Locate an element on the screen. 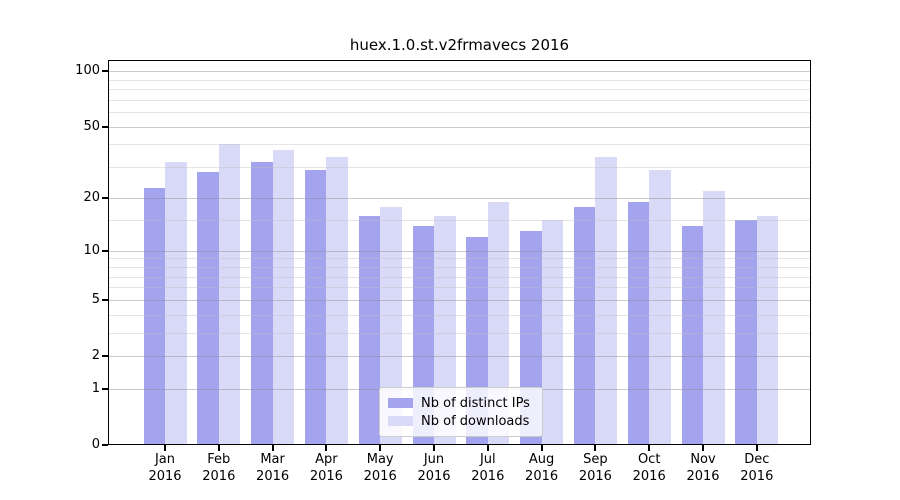 The height and width of the screenshot is (500, 900). y-tick-label: 100 is located at coordinates (87, 71).